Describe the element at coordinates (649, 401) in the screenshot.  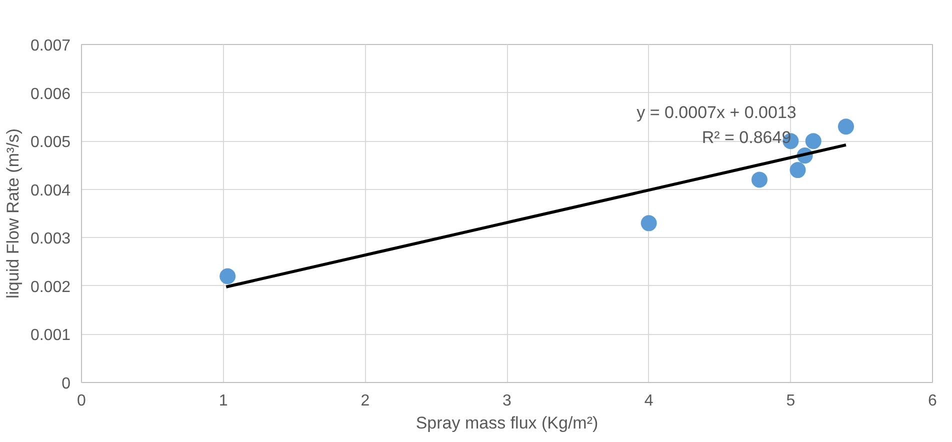
I see `x-tick-label: 4` at that location.